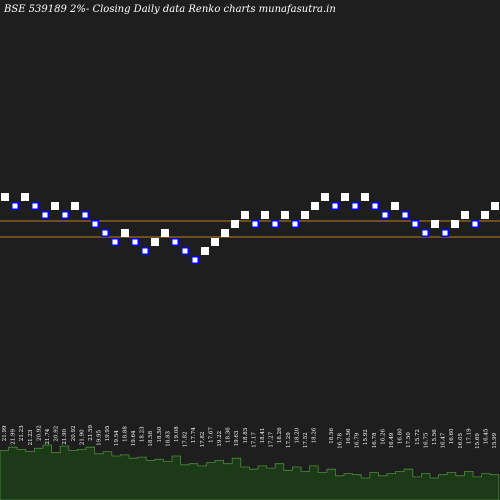 The height and width of the screenshot is (500, 500). What do you see at coordinates (487, 436) in the screenshot?
I see `volume-label: 16.45` at bounding box center [487, 436].